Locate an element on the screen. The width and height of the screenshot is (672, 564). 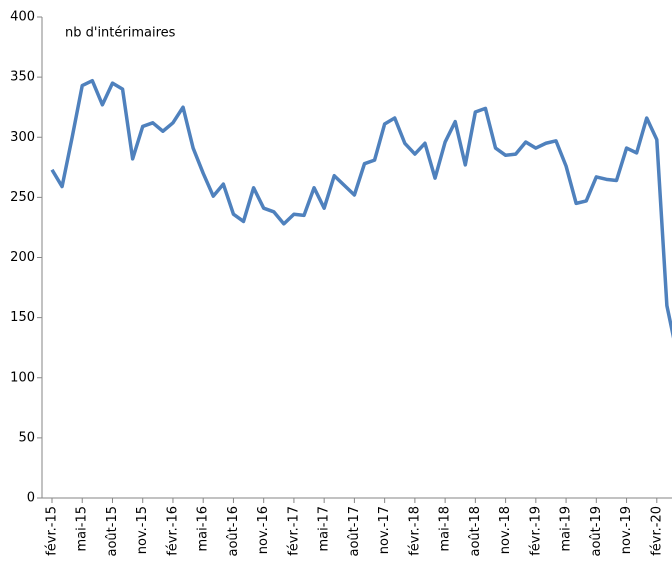
x-tick-label: nov.-18 is located at coordinates (505, 530).